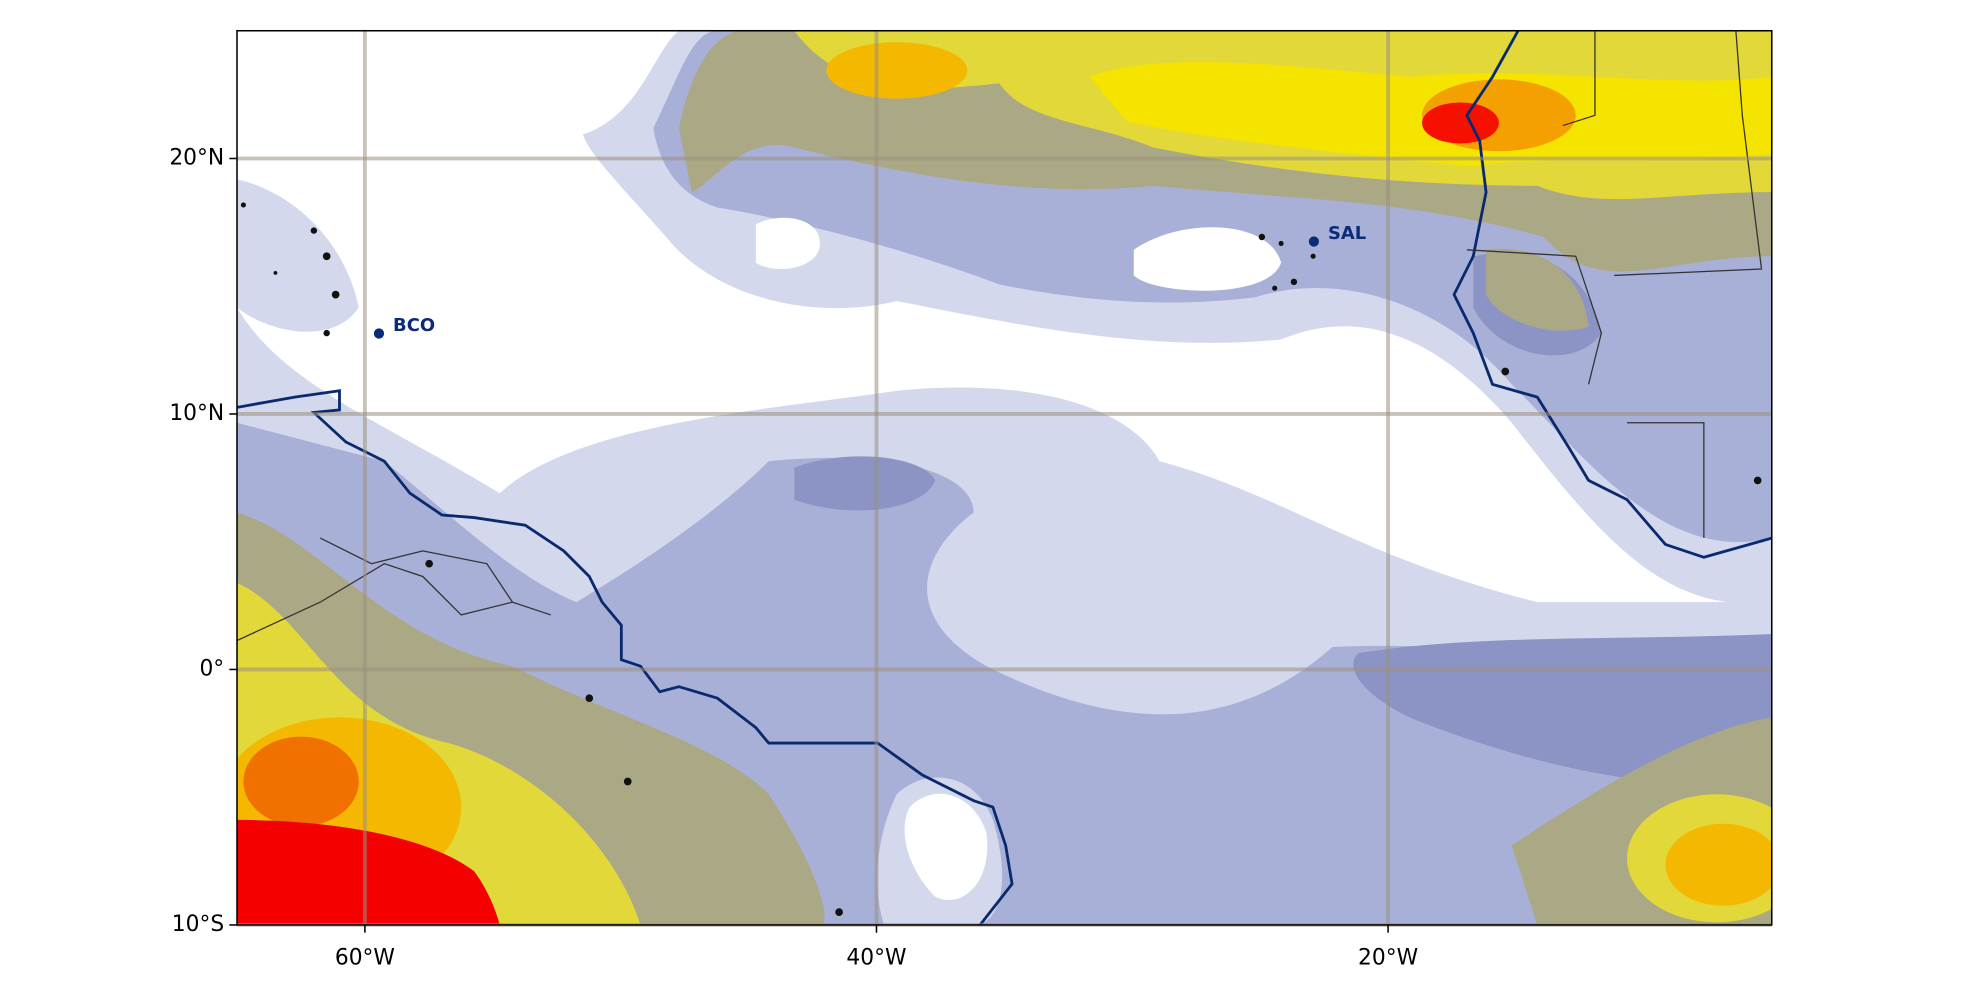 Image resolution: width=1978 pixels, height=988 pixels. I want to click on y-tick-label: 10°N, so click(196, 413).